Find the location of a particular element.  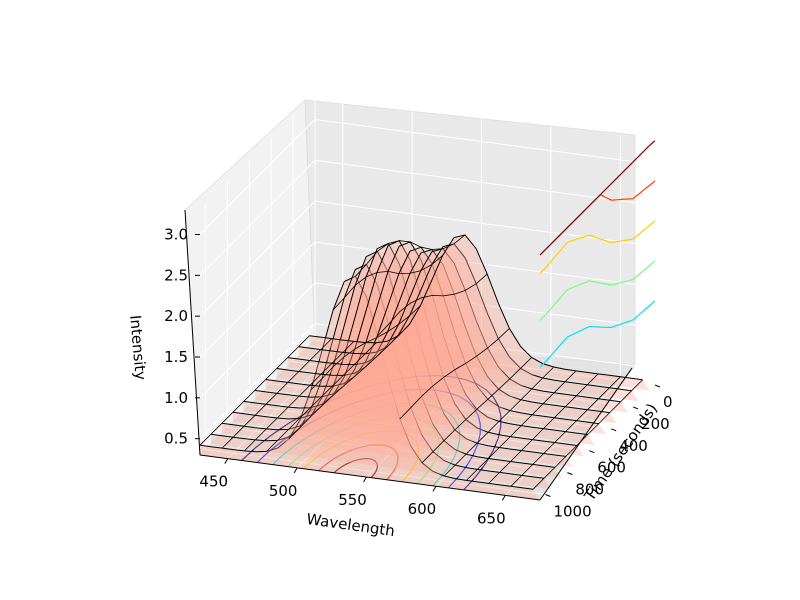

z-tick-label: 0.5 is located at coordinates (176, 439).